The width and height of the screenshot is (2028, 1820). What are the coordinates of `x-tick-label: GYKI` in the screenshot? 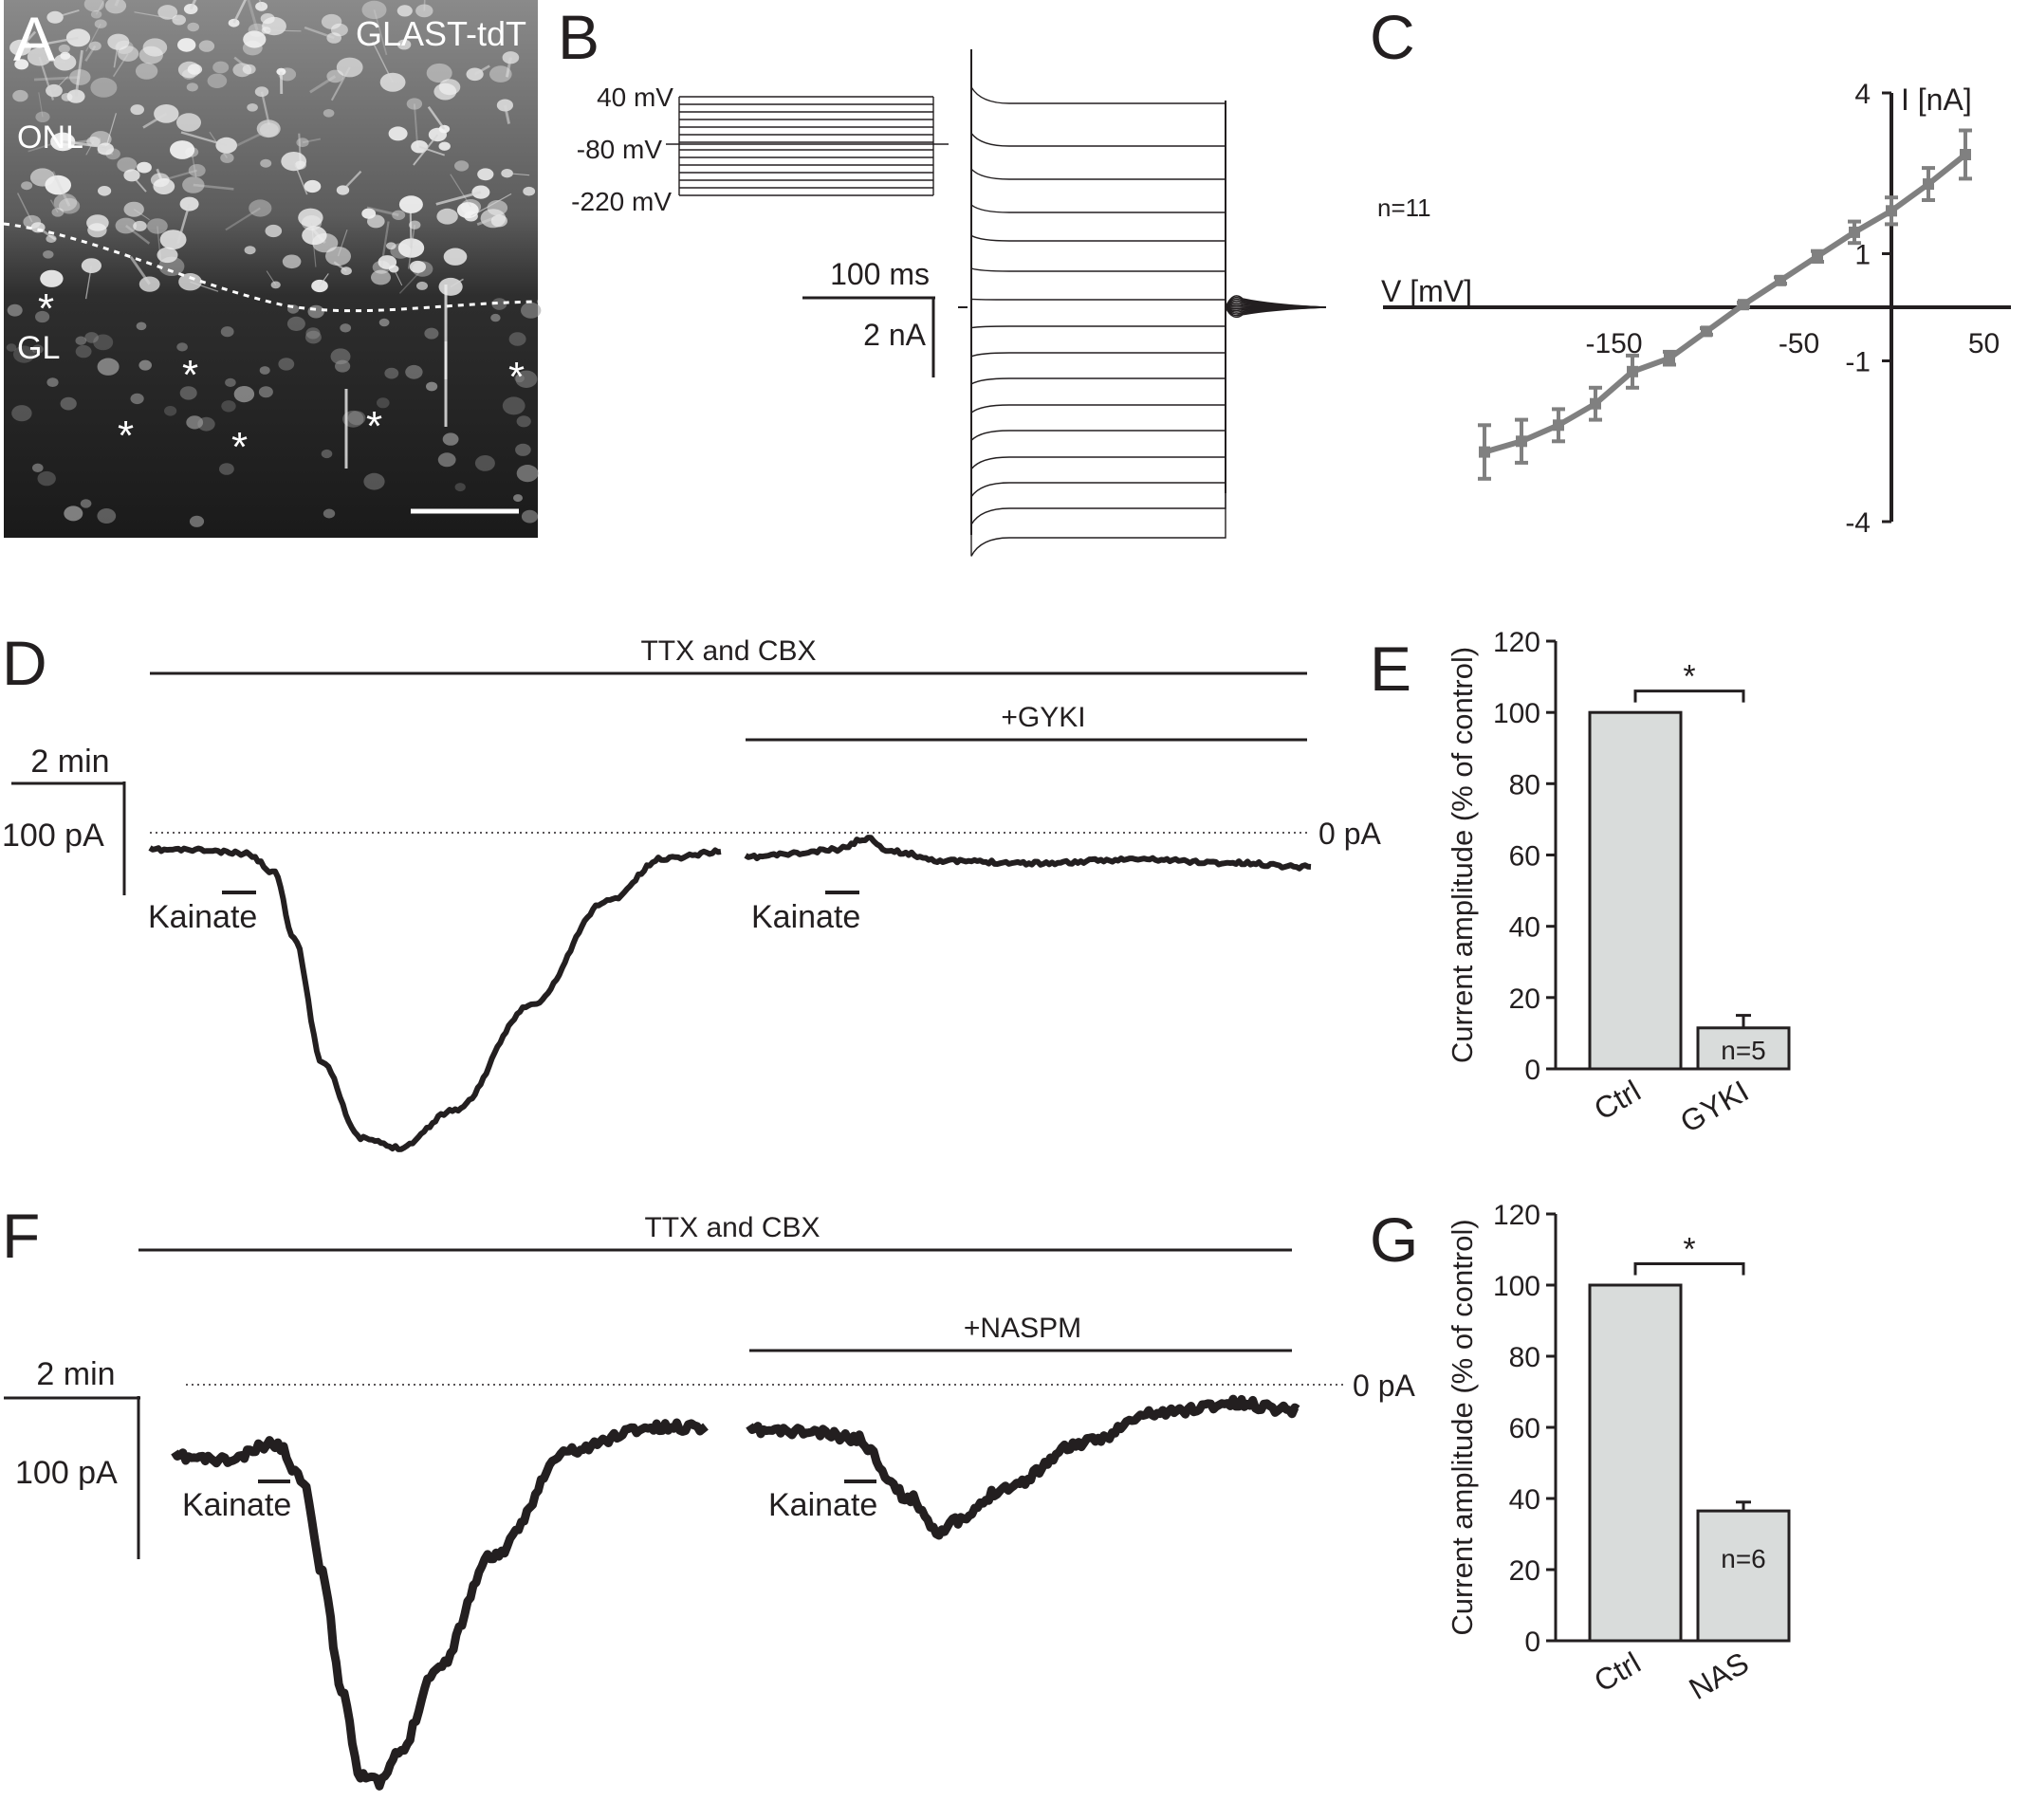 It's located at (1714, 1106).